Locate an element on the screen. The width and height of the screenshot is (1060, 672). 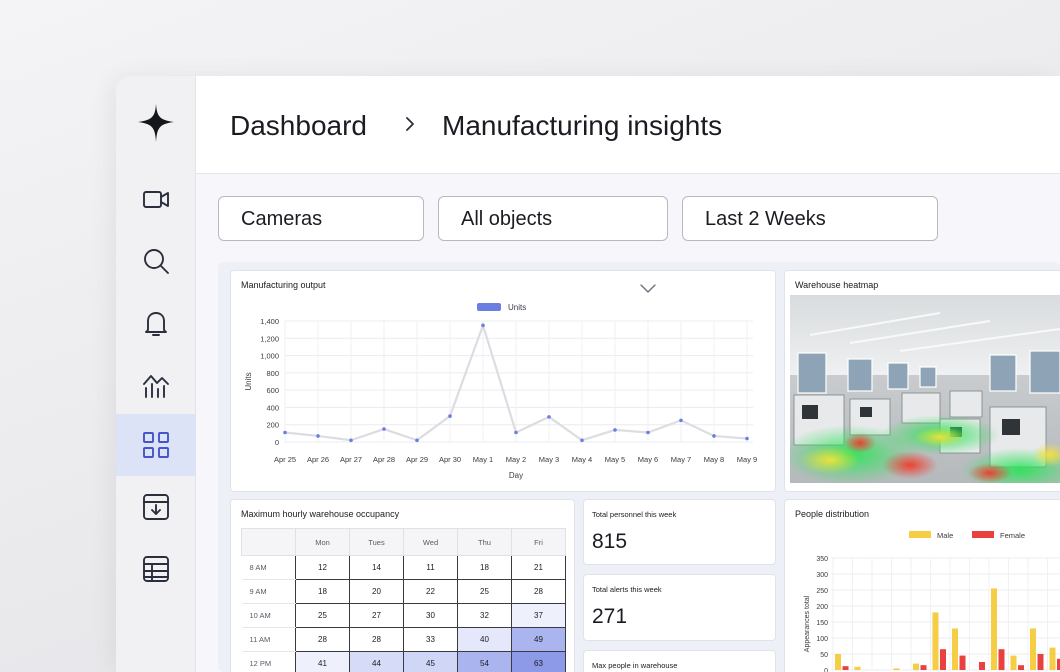
y-tick-label: 0 is located at coordinates (826, 670).